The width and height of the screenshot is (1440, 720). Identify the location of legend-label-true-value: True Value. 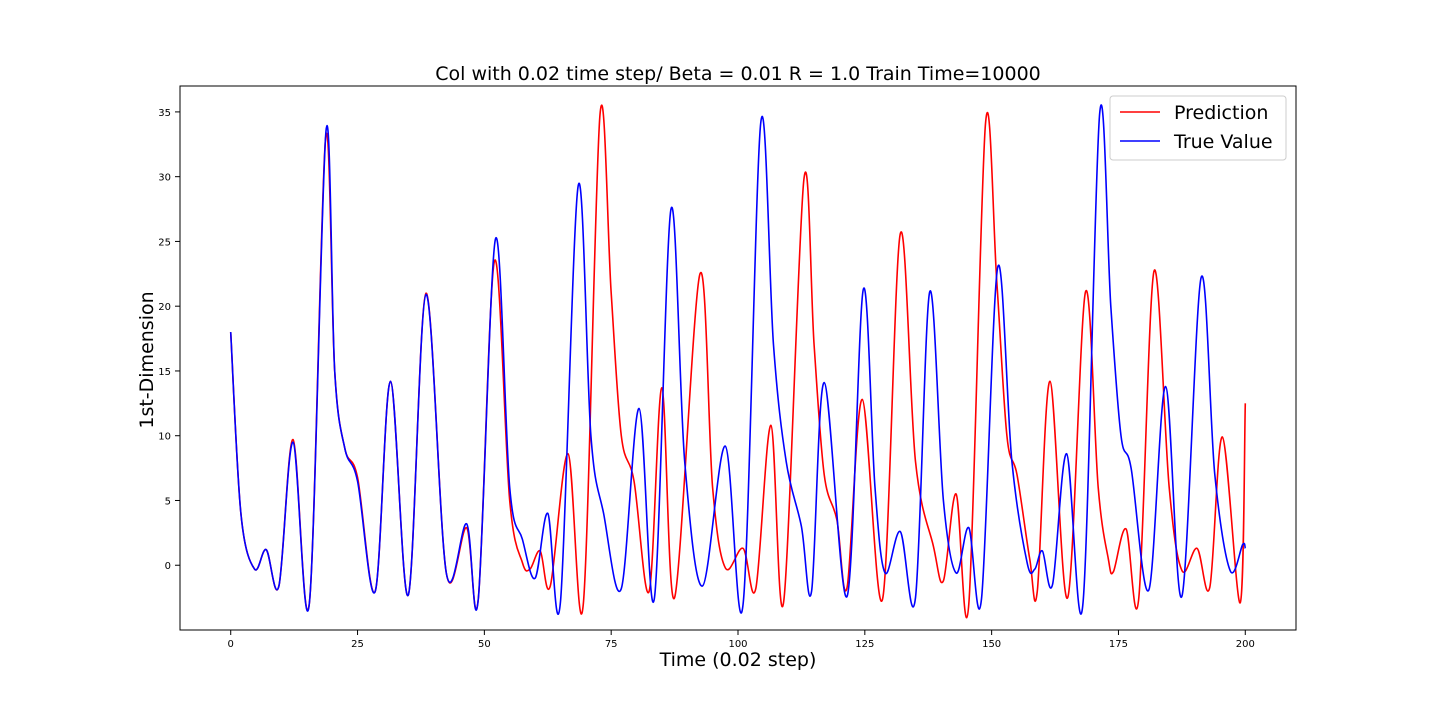
(1223, 142).